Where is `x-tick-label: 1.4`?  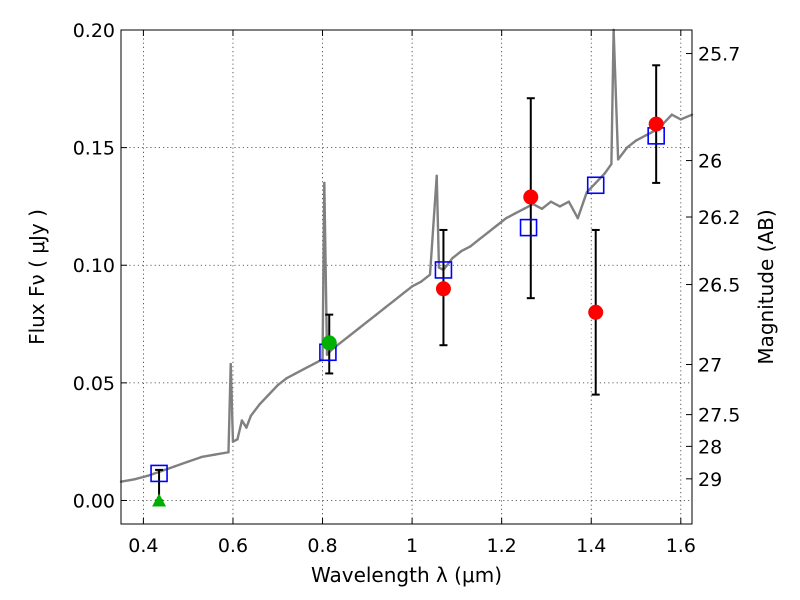 x-tick-label: 1.4 is located at coordinates (591, 546).